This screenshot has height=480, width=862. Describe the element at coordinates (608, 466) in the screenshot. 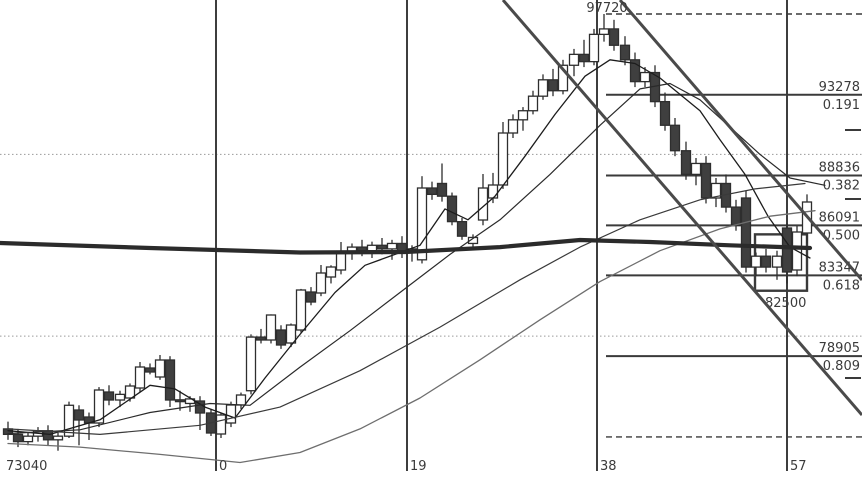

I see `x-axis-label: 38` at that location.